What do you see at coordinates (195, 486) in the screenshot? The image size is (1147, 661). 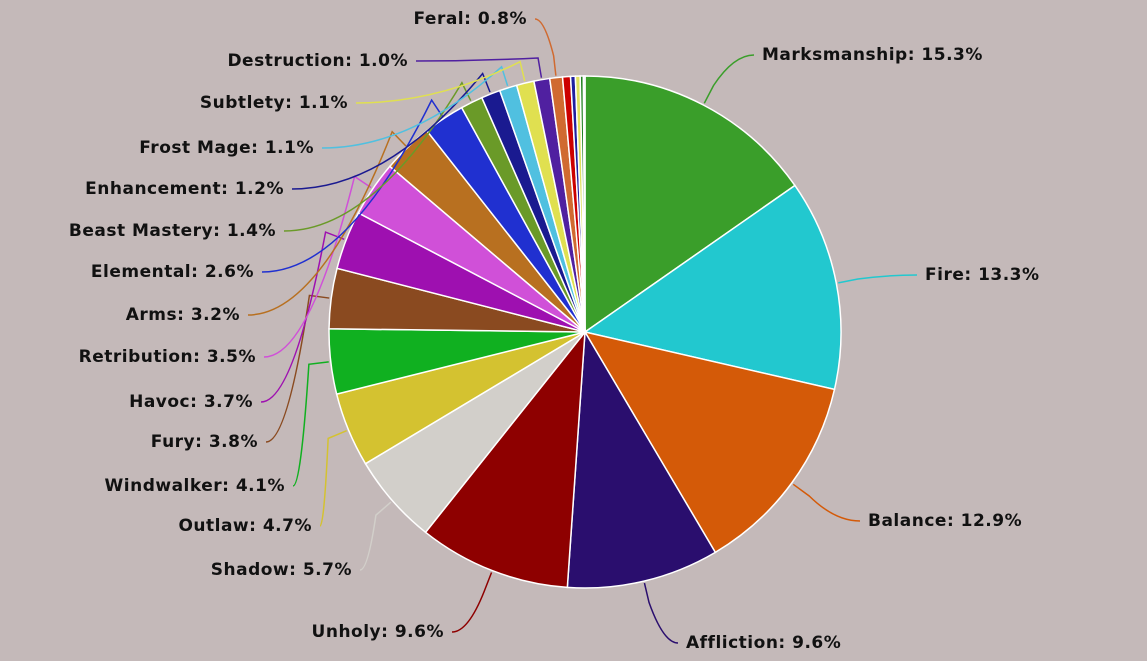 I see `slice-label: Windwalker: 4.1%` at bounding box center [195, 486].